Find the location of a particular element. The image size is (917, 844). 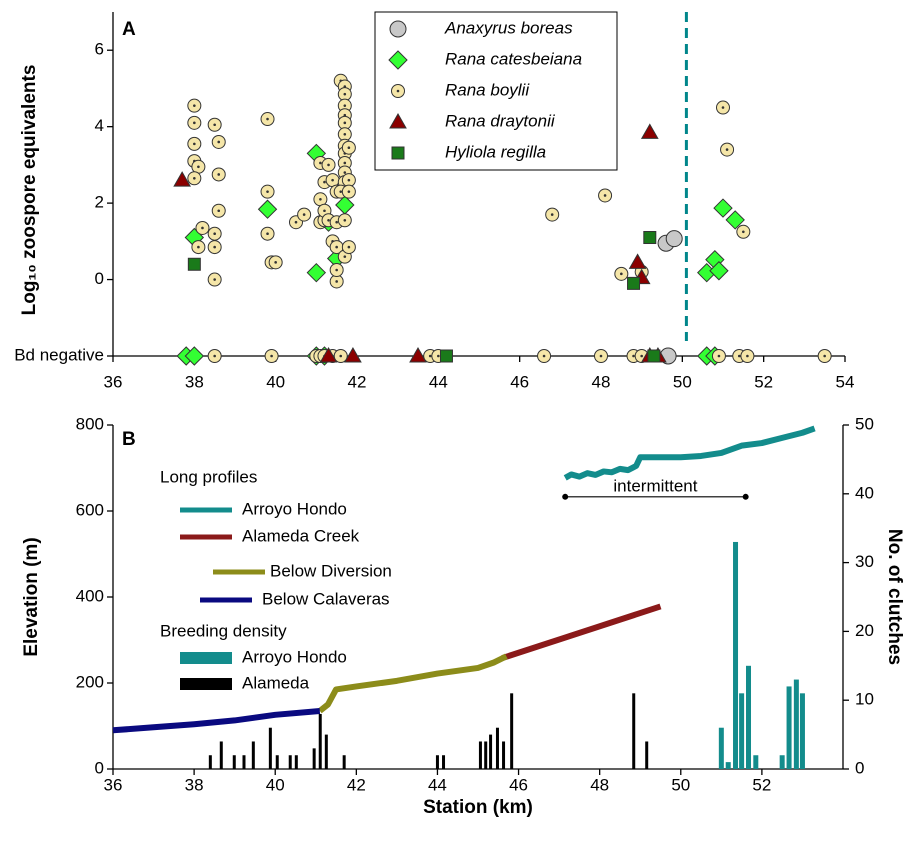

legend-swatch is located at coordinates (206, 658).